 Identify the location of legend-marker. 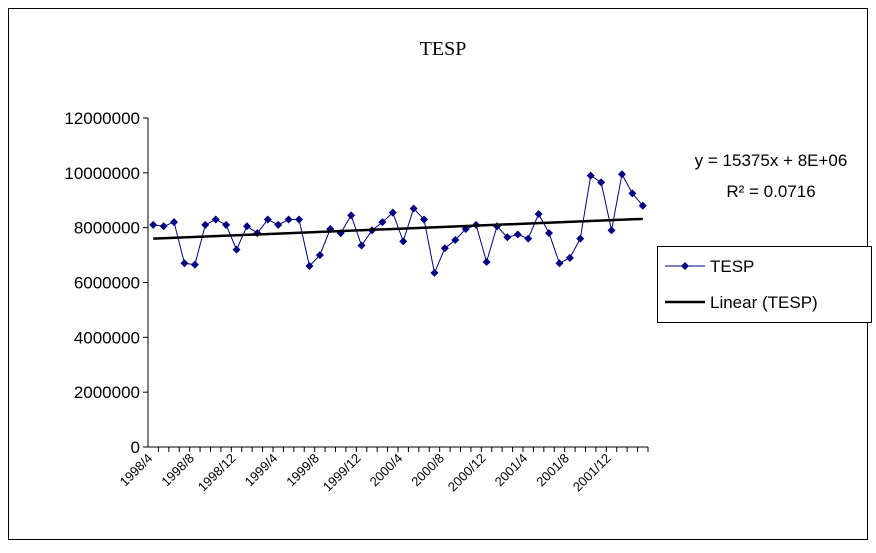
(685, 266).